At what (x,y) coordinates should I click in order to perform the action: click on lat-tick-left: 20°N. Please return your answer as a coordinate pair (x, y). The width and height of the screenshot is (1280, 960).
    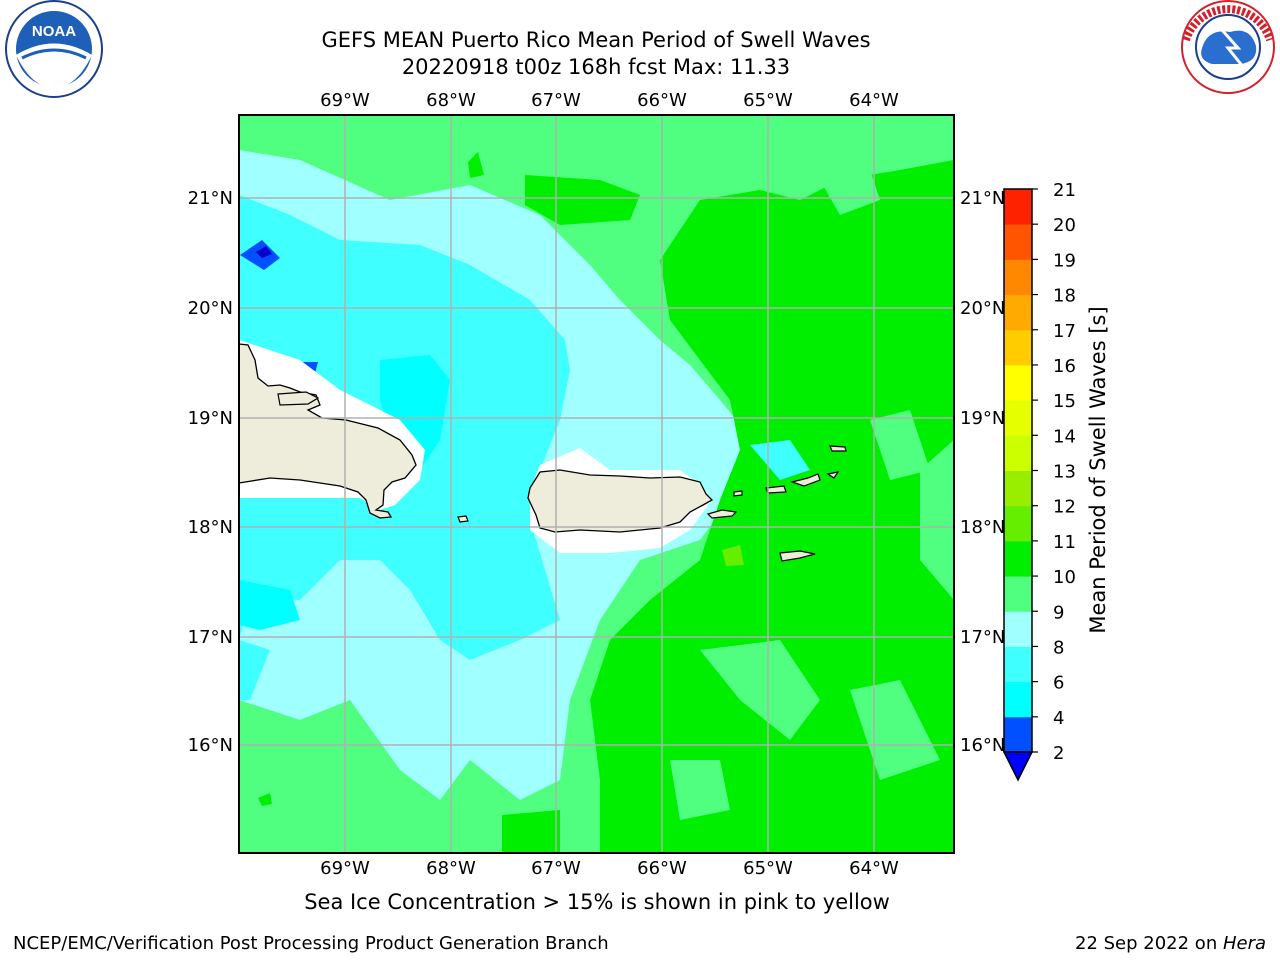
    Looking at the image, I should click on (210, 308).